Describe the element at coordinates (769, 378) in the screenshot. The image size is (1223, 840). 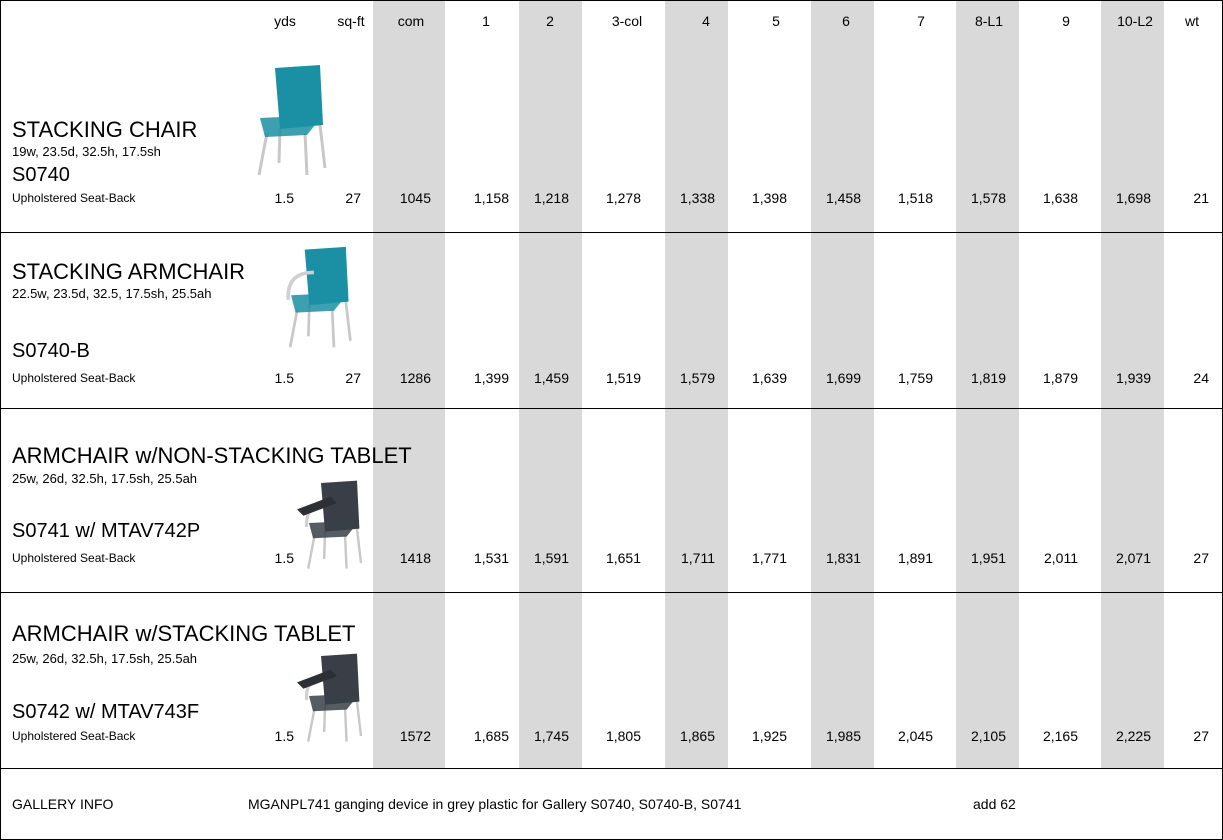
I see `price-cell: 1,639` at that location.